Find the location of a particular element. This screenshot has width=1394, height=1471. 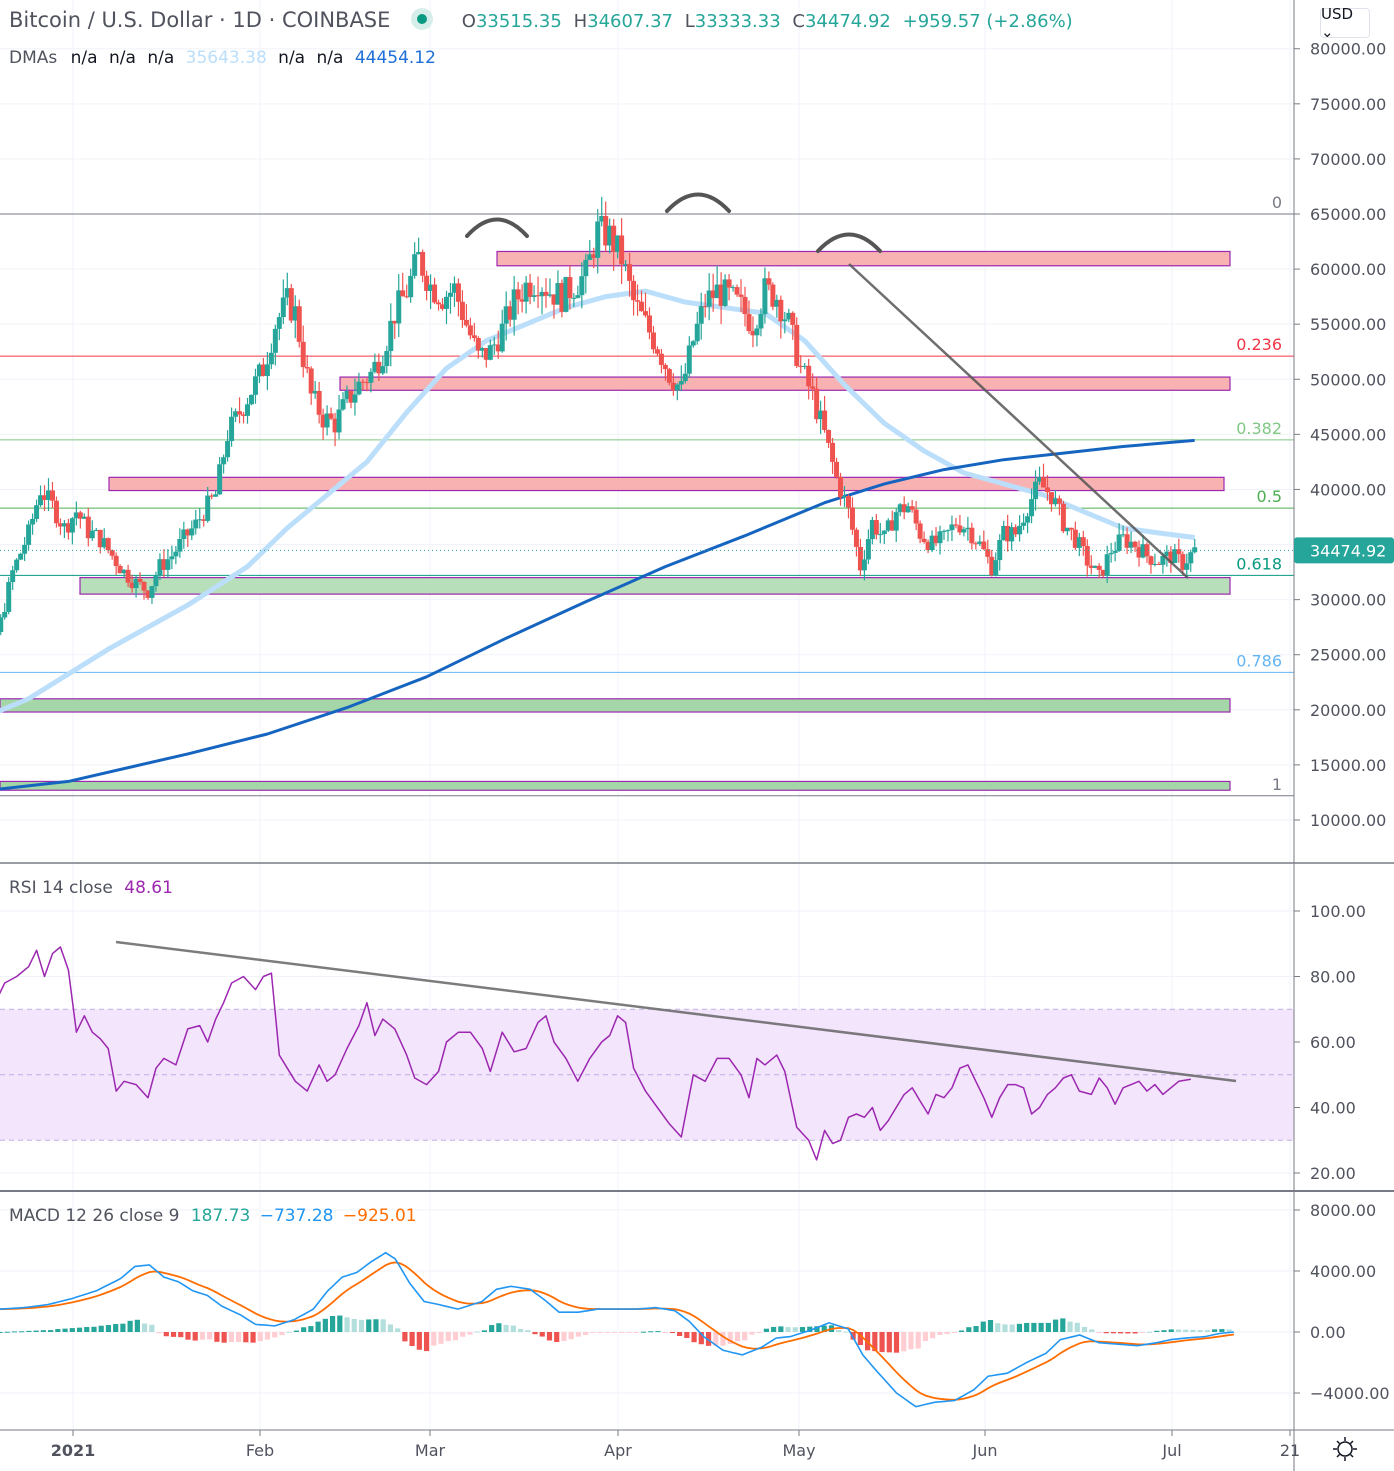

svg-text: 8000.00 is located at coordinates (1343, 1210).